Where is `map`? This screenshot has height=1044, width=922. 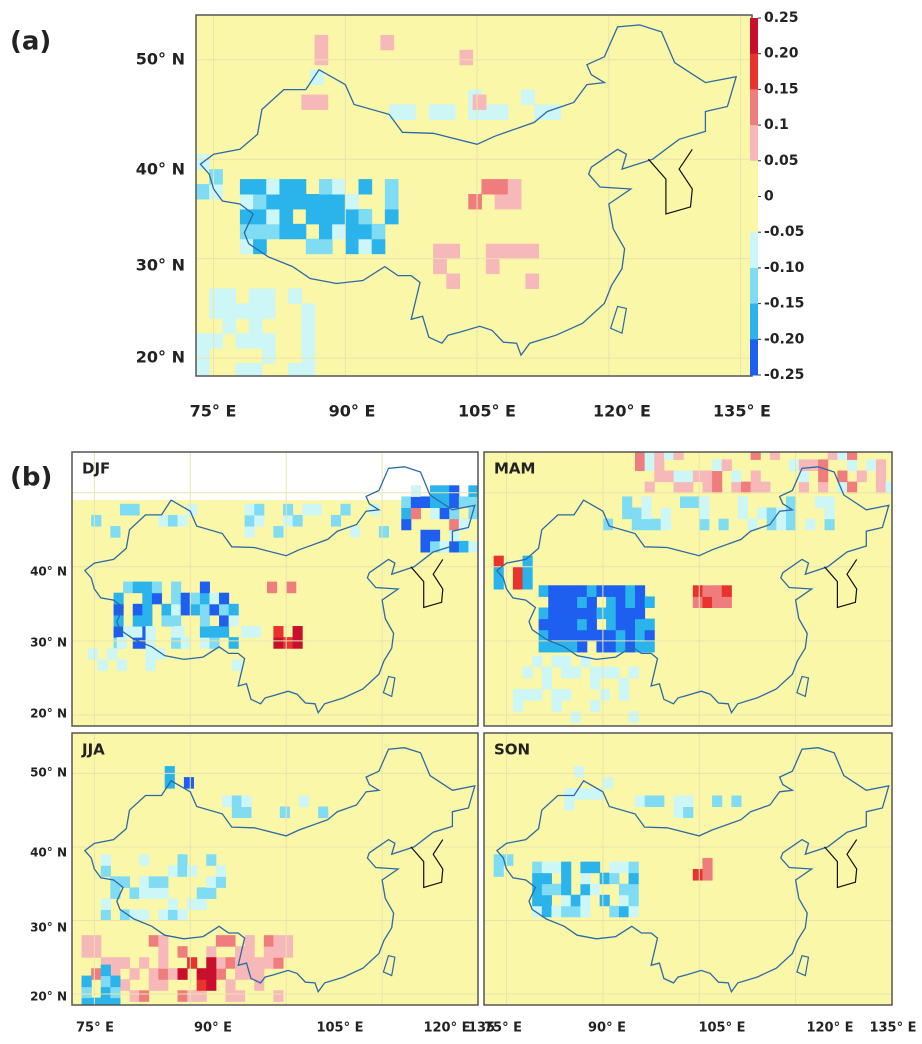
map is located at coordinates (275, 869).